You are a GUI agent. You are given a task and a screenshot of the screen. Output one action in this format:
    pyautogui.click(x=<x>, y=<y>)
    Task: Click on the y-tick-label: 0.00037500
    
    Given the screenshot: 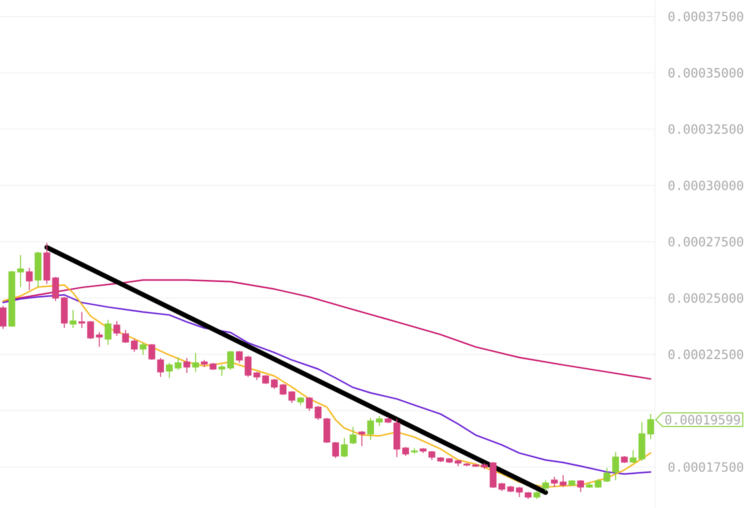 What is the action you would take?
    pyautogui.click(x=706, y=17)
    